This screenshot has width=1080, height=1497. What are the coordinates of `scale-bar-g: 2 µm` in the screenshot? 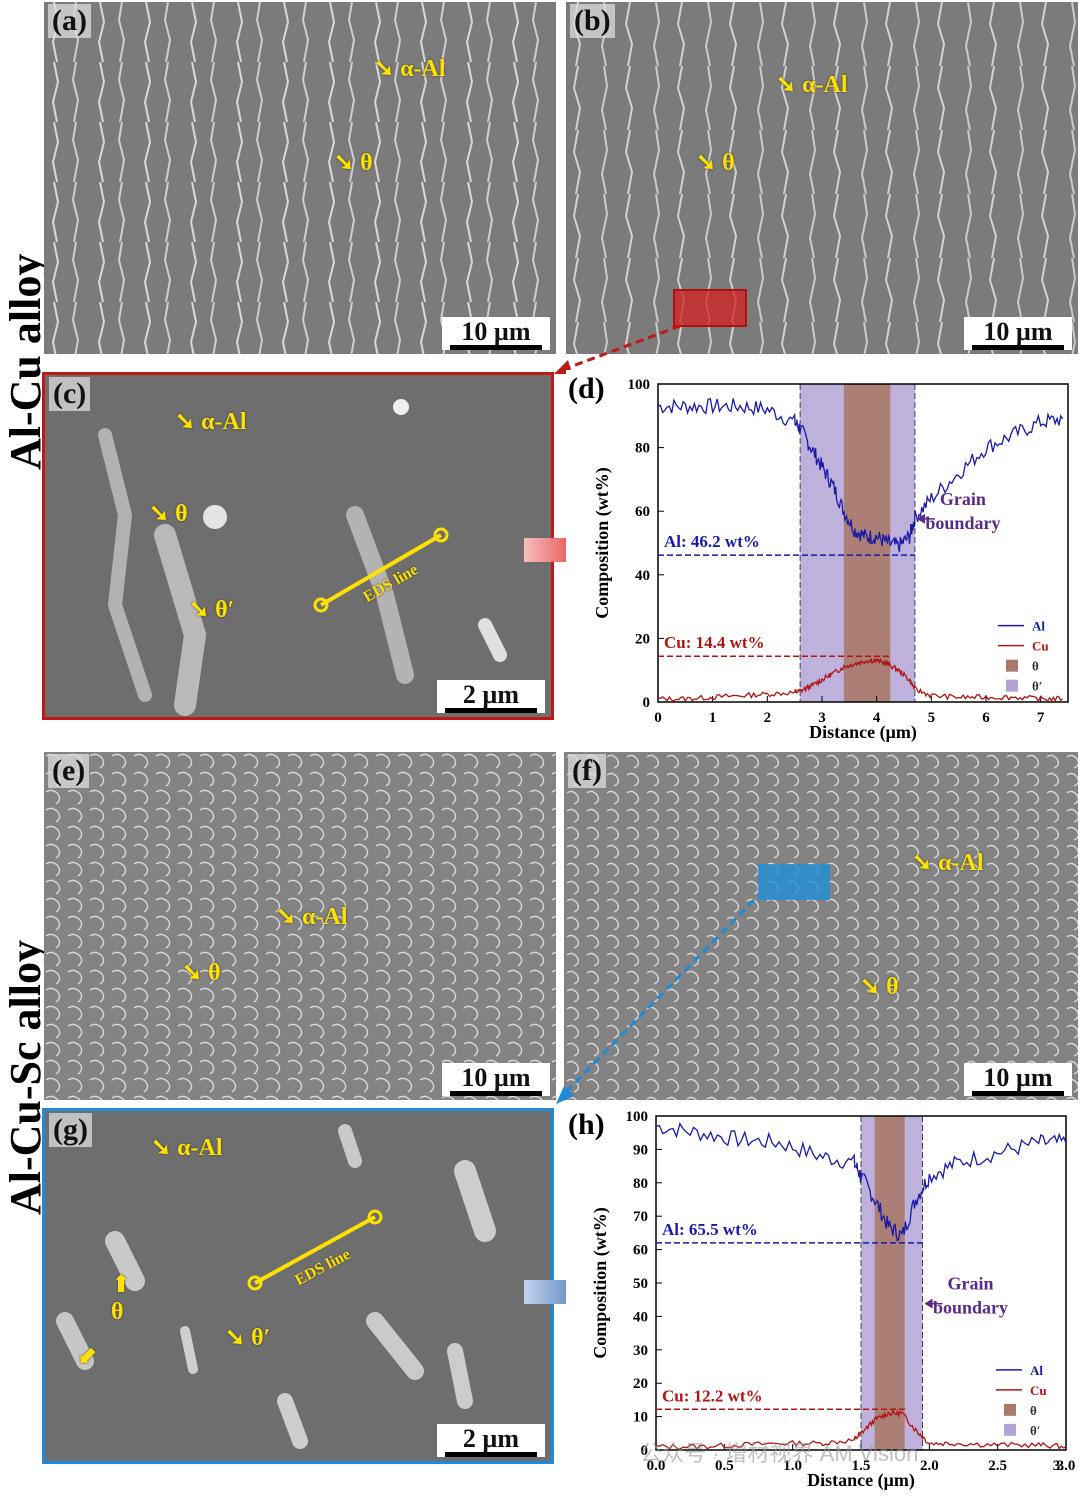 It's located at (491, 1440).